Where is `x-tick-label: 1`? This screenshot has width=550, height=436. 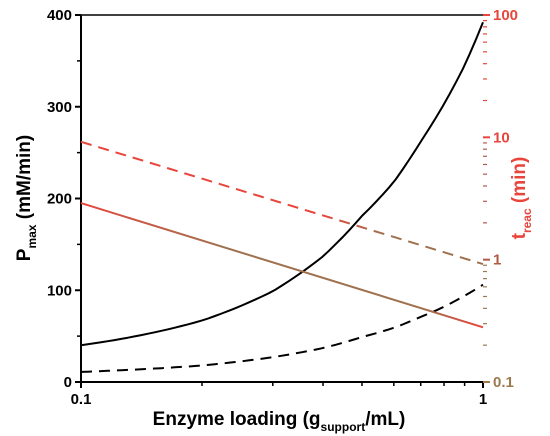
x-tick-label: 1 is located at coordinates (483, 399).